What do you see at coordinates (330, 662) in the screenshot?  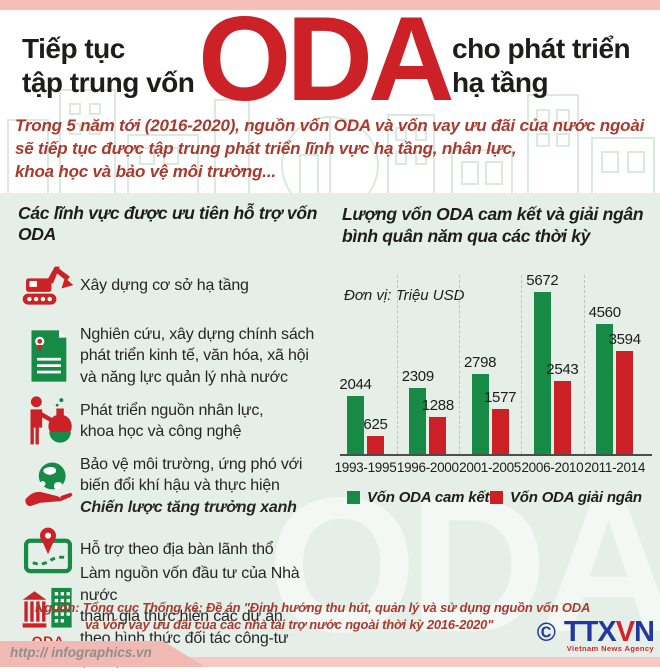 I see `bottom-pink-strip` at bounding box center [330, 662].